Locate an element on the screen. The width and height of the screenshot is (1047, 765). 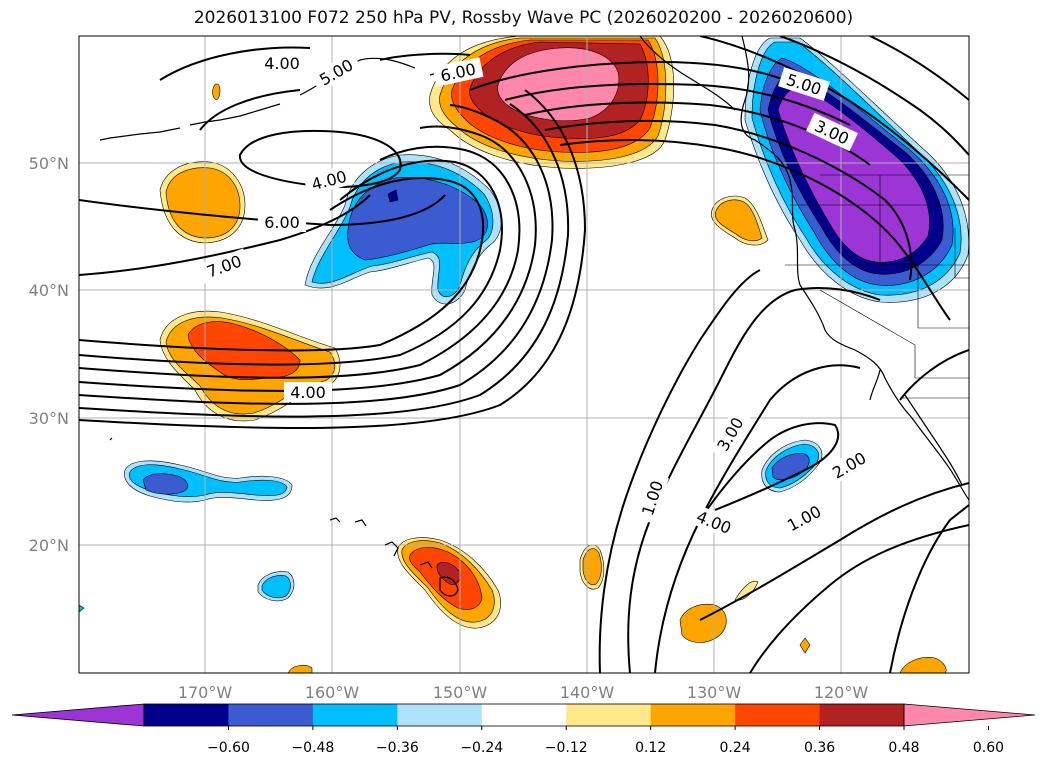
lat-label: 30°N is located at coordinates (49, 418).